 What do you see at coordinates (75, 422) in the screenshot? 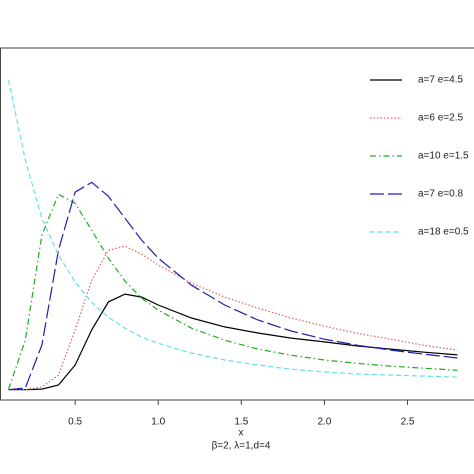
I see `x-tick-label: 0.5` at bounding box center [75, 422].